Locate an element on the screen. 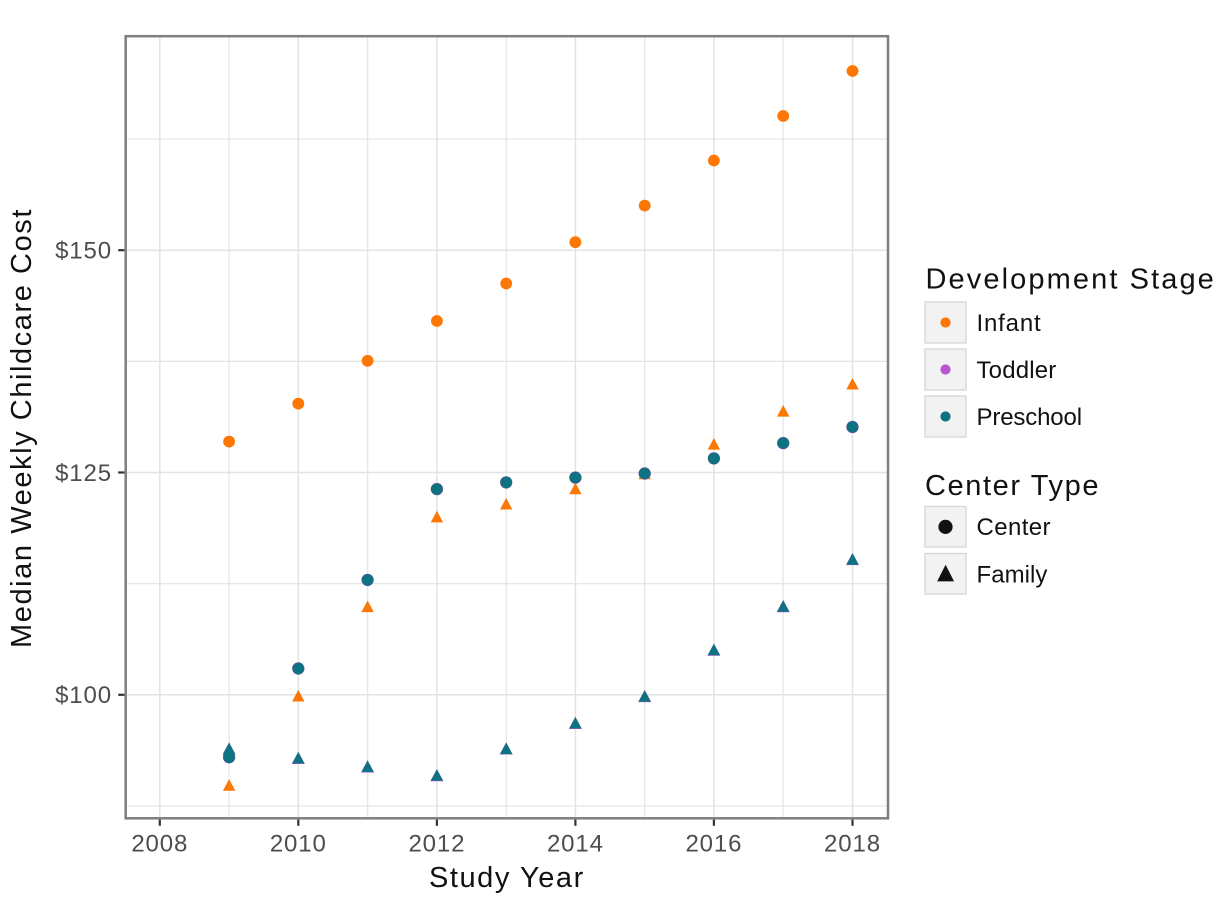  svg-text: Preschool is located at coordinates (1029, 417).